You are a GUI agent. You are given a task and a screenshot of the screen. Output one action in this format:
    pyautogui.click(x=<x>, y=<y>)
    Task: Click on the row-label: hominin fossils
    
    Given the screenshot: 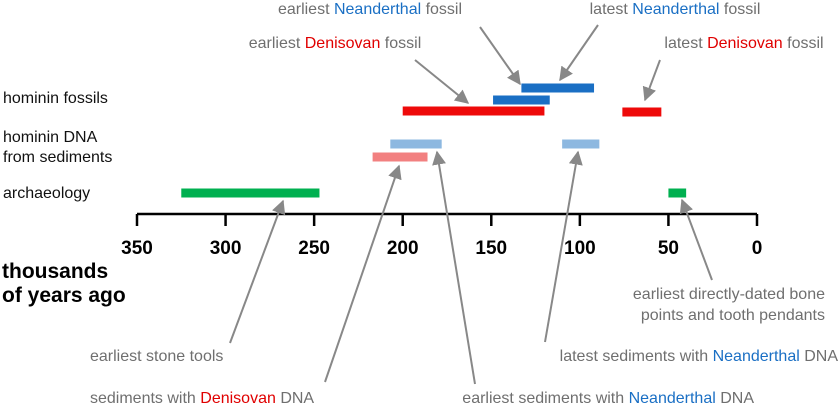 What is the action you would take?
    pyautogui.click(x=55, y=98)
    